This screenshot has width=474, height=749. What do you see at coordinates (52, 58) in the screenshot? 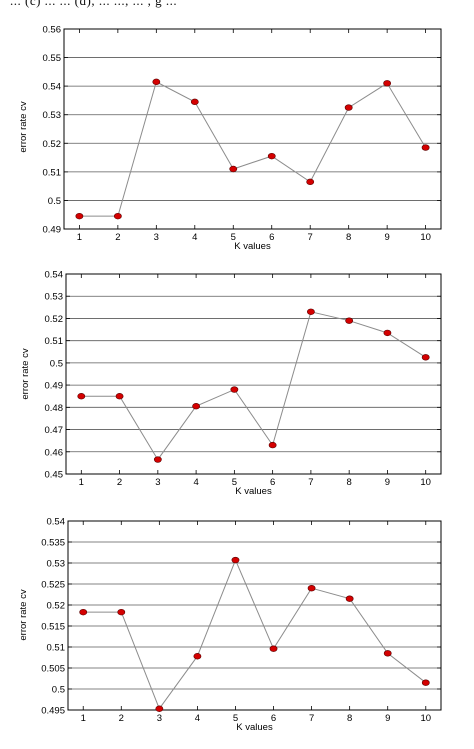
I see `y-tick-label: 0.55` at bounding box center [52, 58].